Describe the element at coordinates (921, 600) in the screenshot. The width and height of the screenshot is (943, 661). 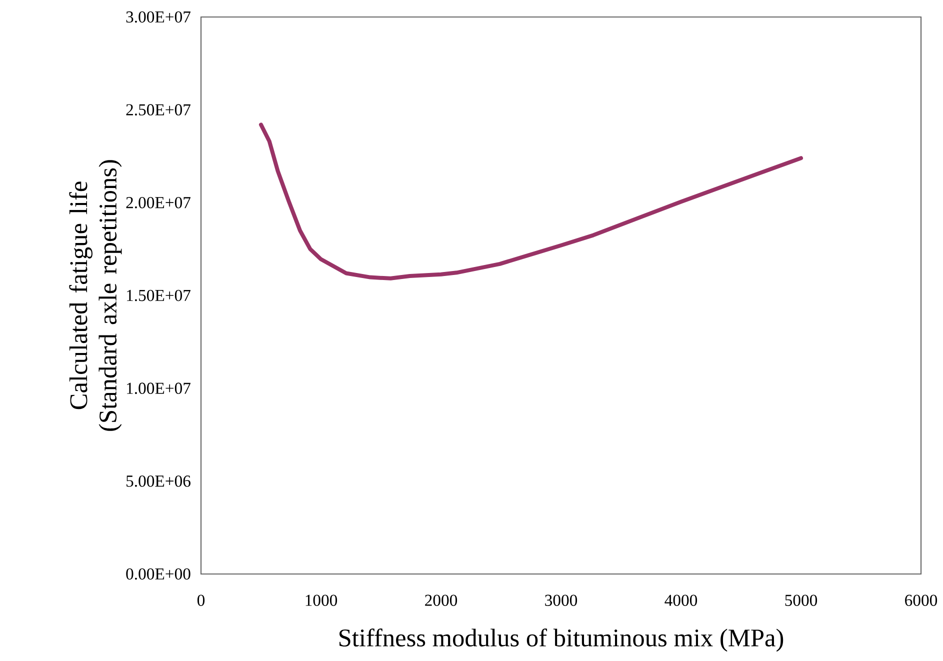
I see `x-tick-label: 6000` at that location.